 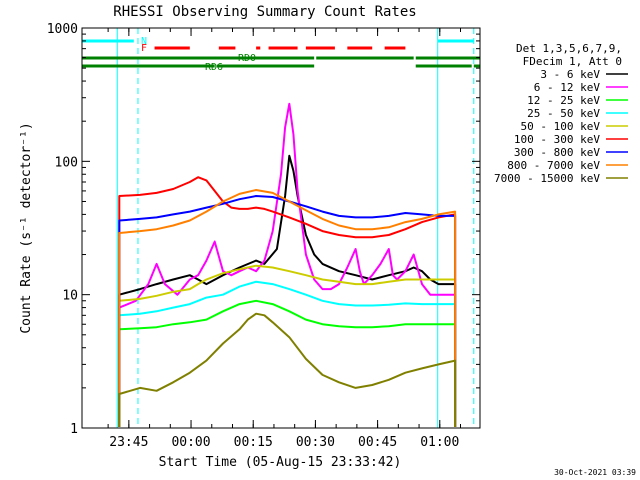 I want to click on legend-entry-label: 25 - 50 keV, so click(x=563, y=113).